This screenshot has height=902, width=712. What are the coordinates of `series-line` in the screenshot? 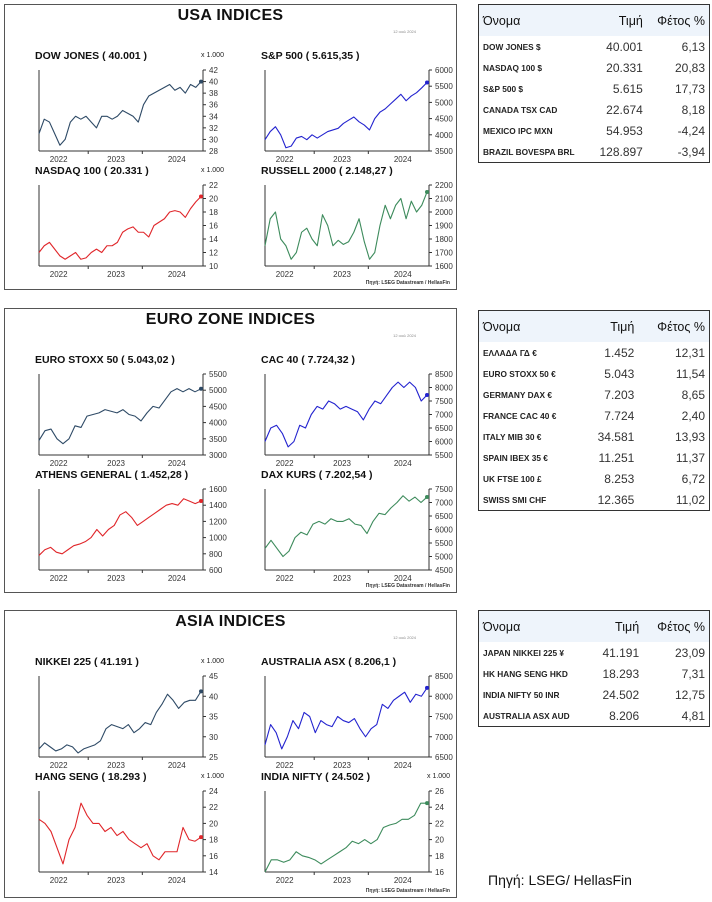 It's located at (346, 526).